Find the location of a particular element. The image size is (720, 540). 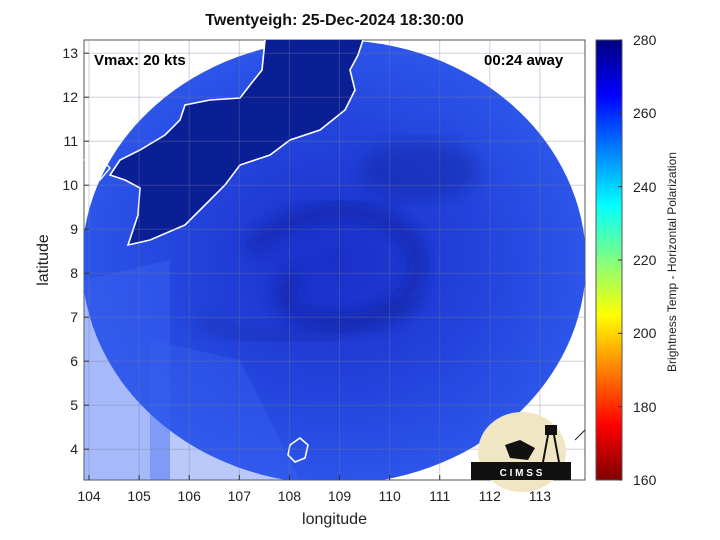

logo-banner is located at coordinates (521, 471).